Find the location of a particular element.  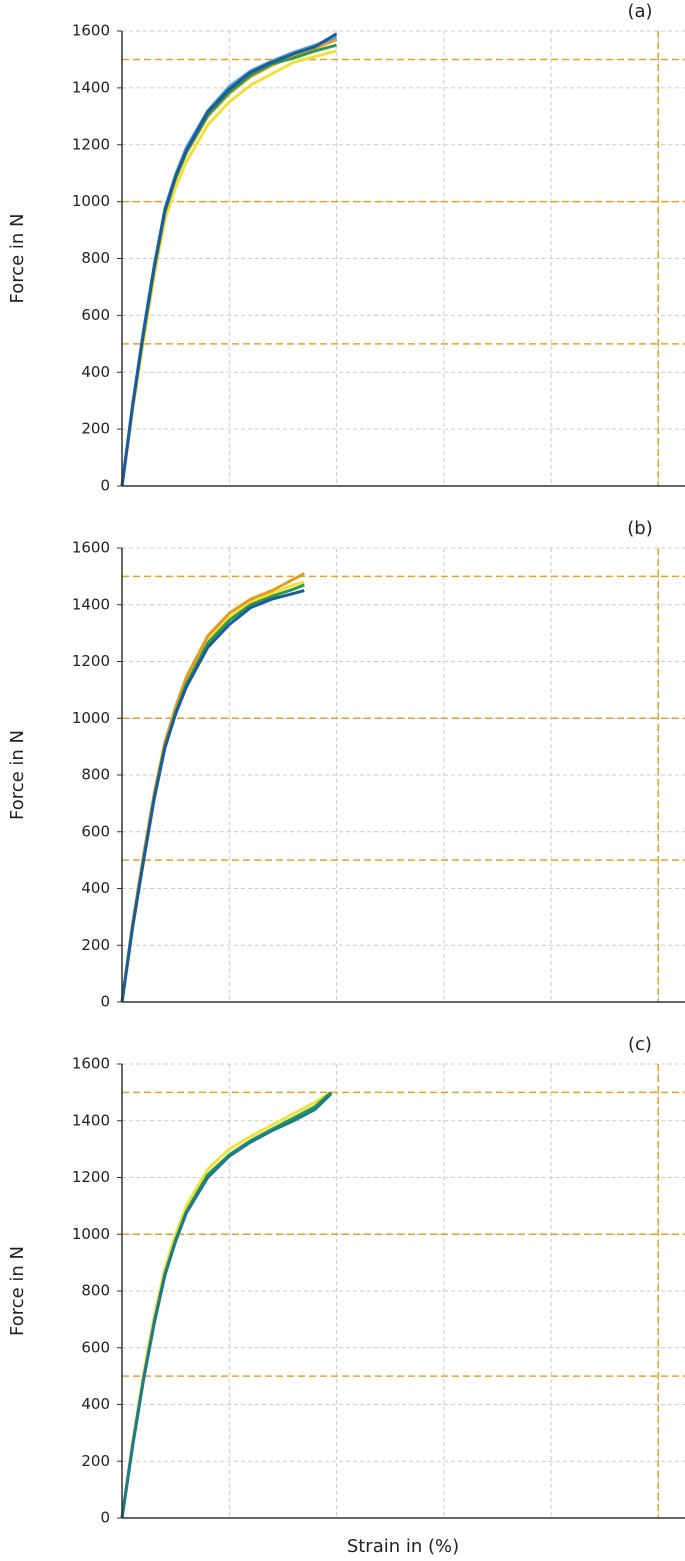

x-axis-label: Strain in (%) is located at coordinates (403, 1546).